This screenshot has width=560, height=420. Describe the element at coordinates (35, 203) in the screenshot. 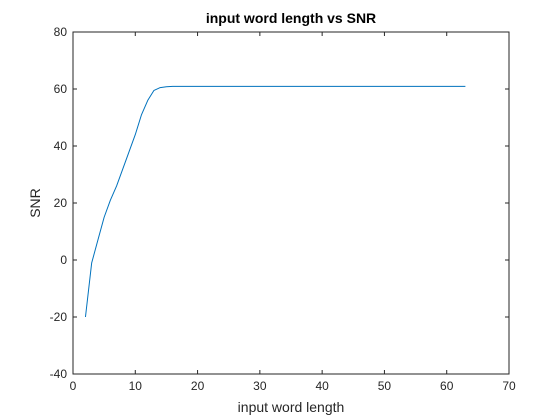

I see `y-axis-label: SNR` at that location.